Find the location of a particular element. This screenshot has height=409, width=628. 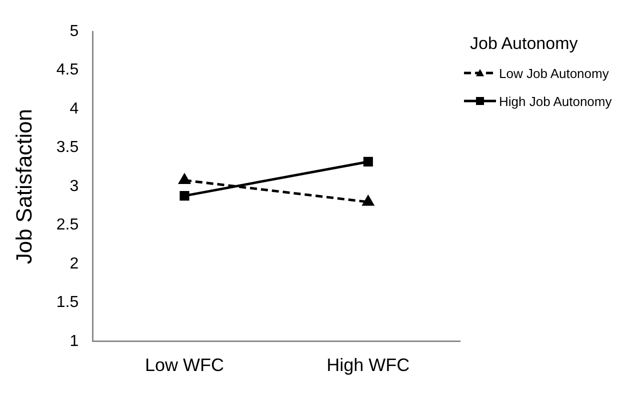

y-tick-label: 2 is located at coordinates (74, 263).